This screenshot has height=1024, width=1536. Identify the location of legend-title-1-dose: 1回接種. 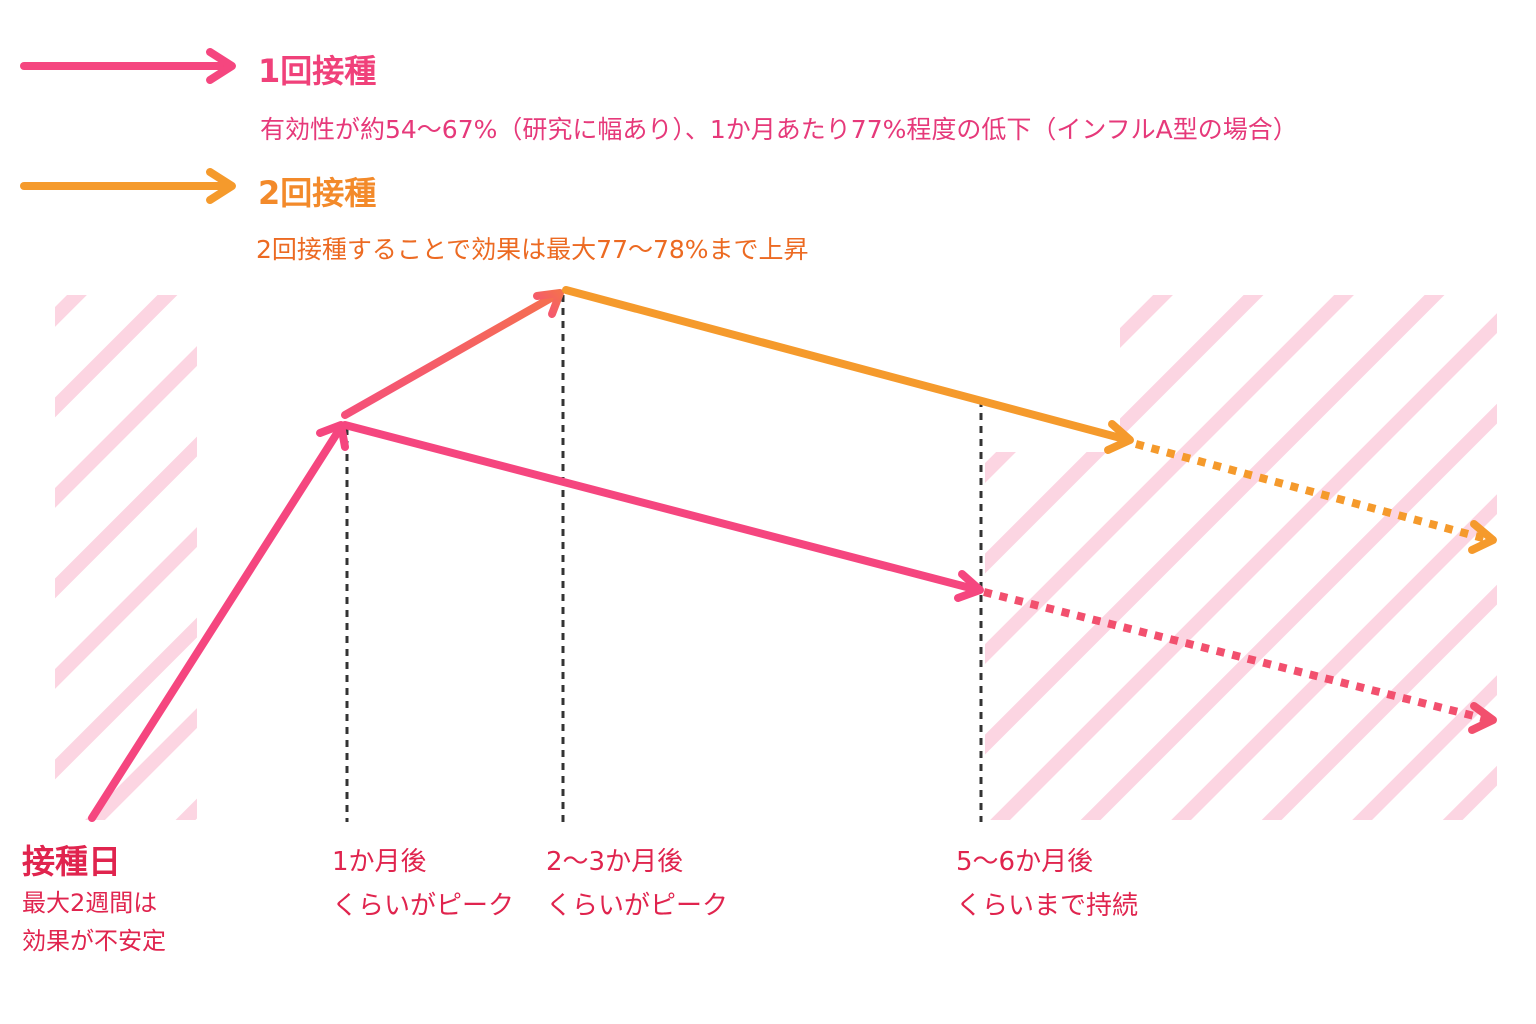
(317, 71).